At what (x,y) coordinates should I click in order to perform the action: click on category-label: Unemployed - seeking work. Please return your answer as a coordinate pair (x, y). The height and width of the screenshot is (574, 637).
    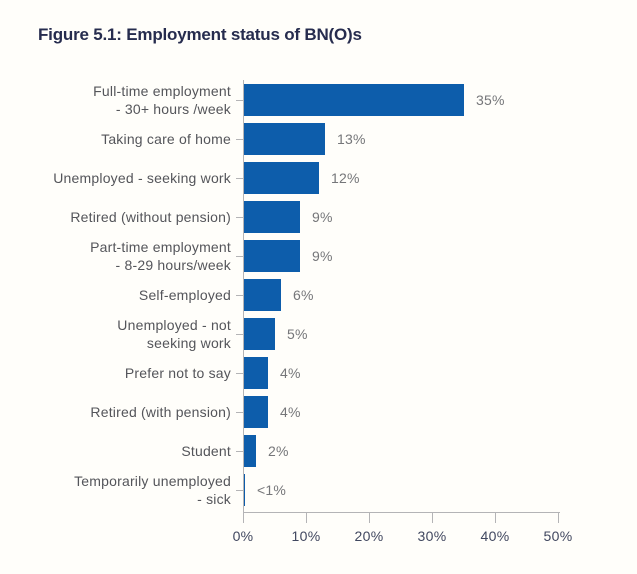
    Looking at the image, I should click on (115, 178).